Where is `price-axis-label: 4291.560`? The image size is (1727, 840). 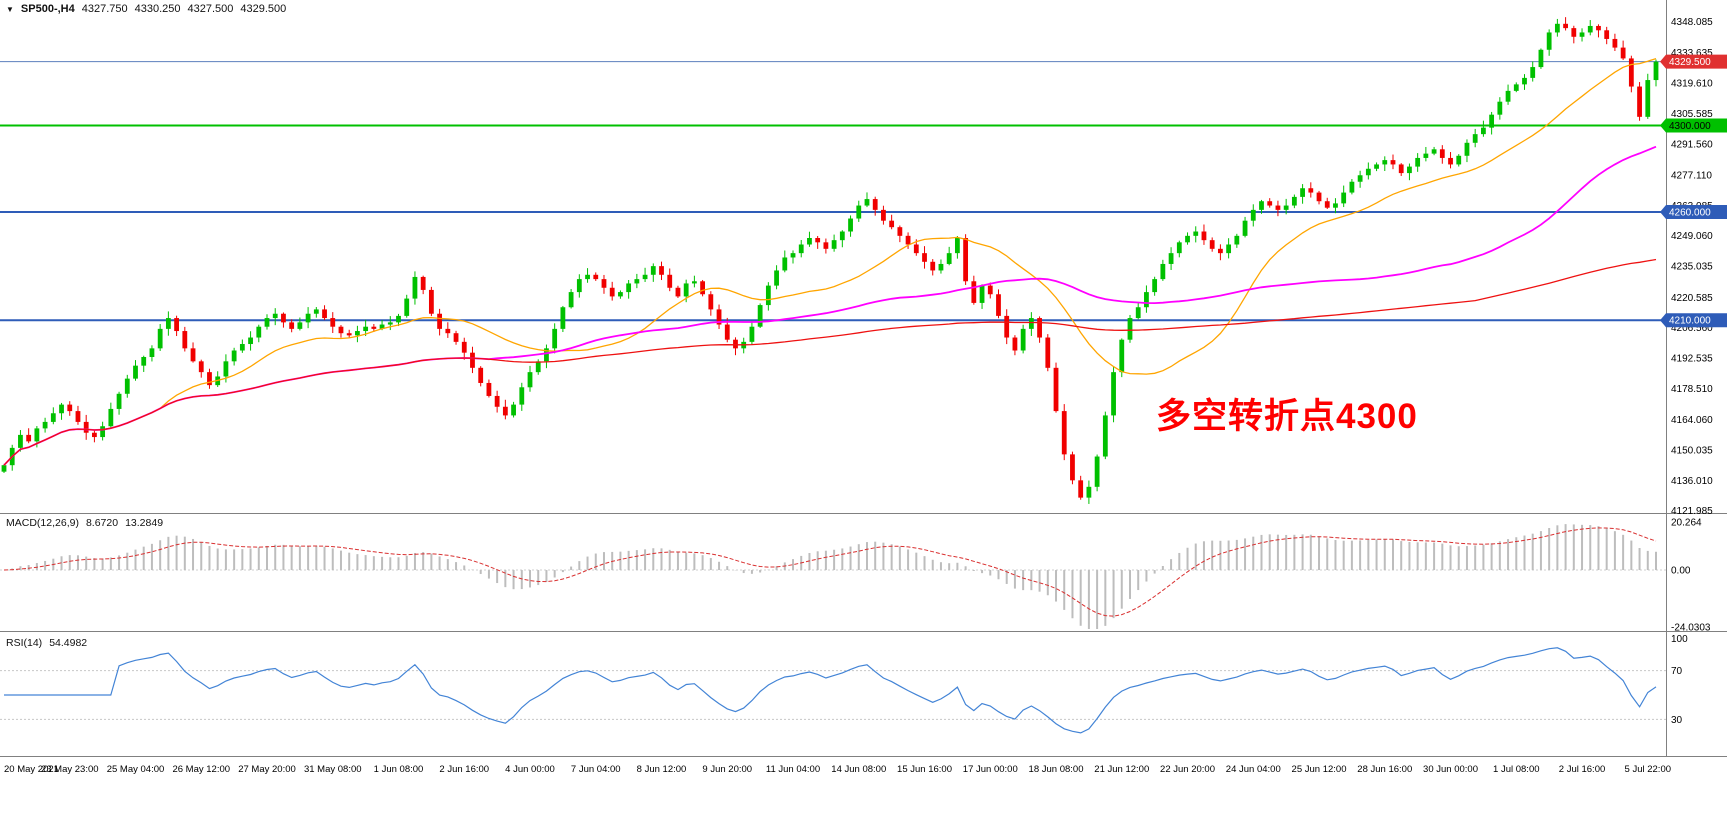
price-axis-label: 4291.560 is located at coordinates (1692, 144).